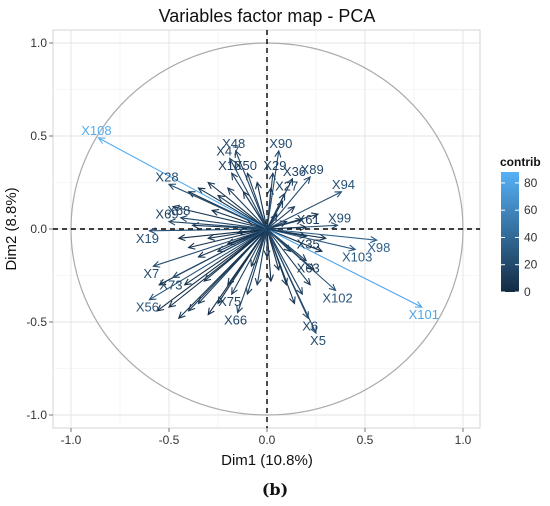 The image size is (550, 506). I want to click on variable-arrow-x16, so click(249, 201).